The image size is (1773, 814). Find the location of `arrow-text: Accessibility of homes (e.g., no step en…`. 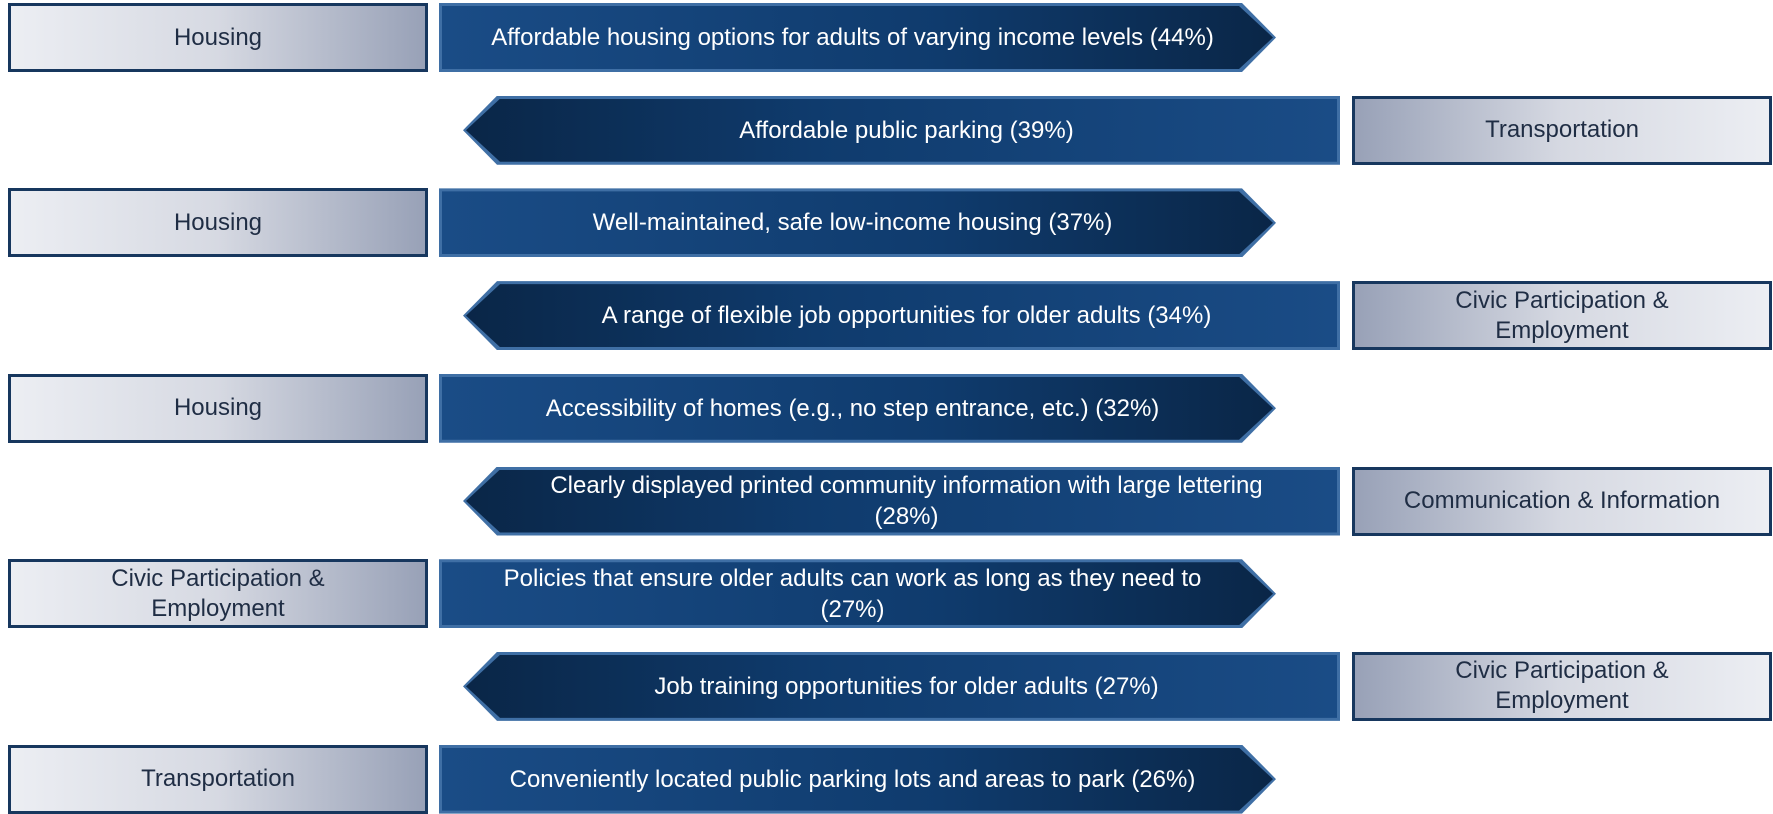

arrow-text: Accessibility of homes (e.g., no step en… is located at coordinates (857, 408).